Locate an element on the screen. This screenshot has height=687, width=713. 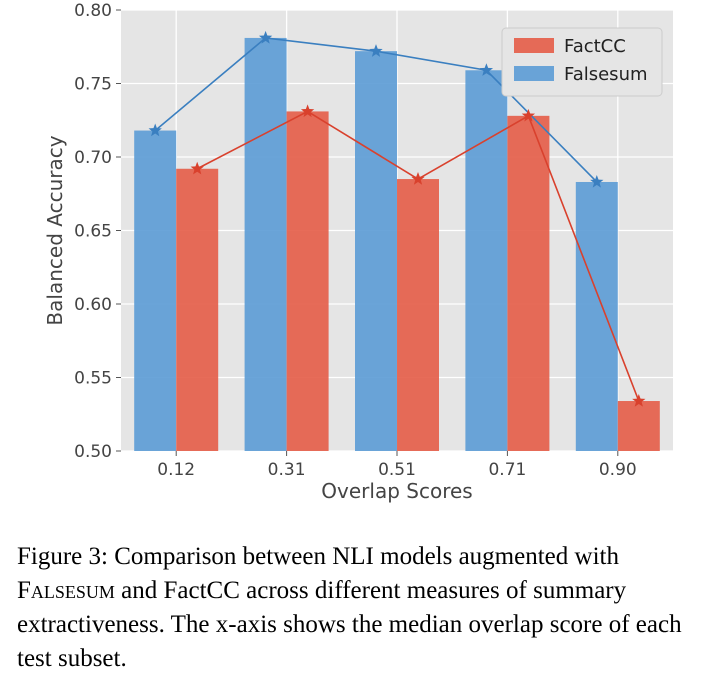
y-axis-label: Balanced Accuracy is located at coordinates (55, 230).